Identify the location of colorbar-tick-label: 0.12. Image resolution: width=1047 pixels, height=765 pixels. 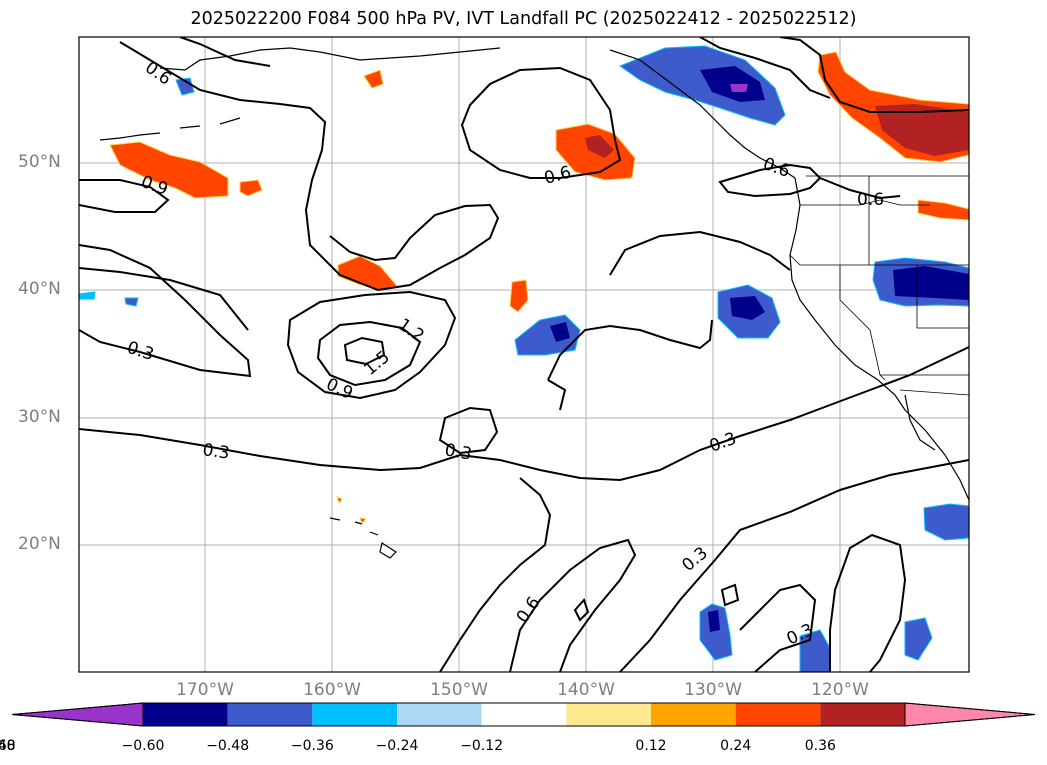
(651, 746).